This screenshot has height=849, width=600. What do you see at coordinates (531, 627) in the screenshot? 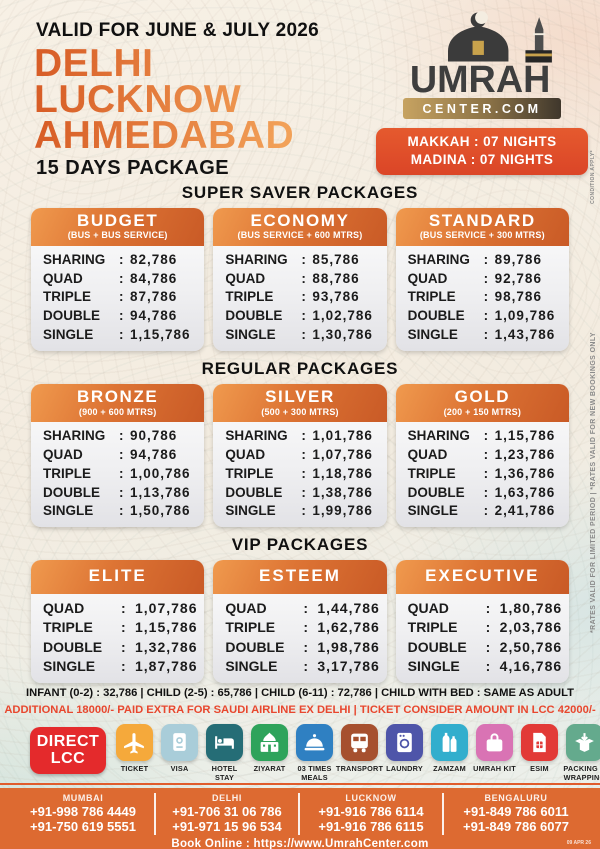
I see `price-value: 2,03,786` at bounding box center [531, 627].